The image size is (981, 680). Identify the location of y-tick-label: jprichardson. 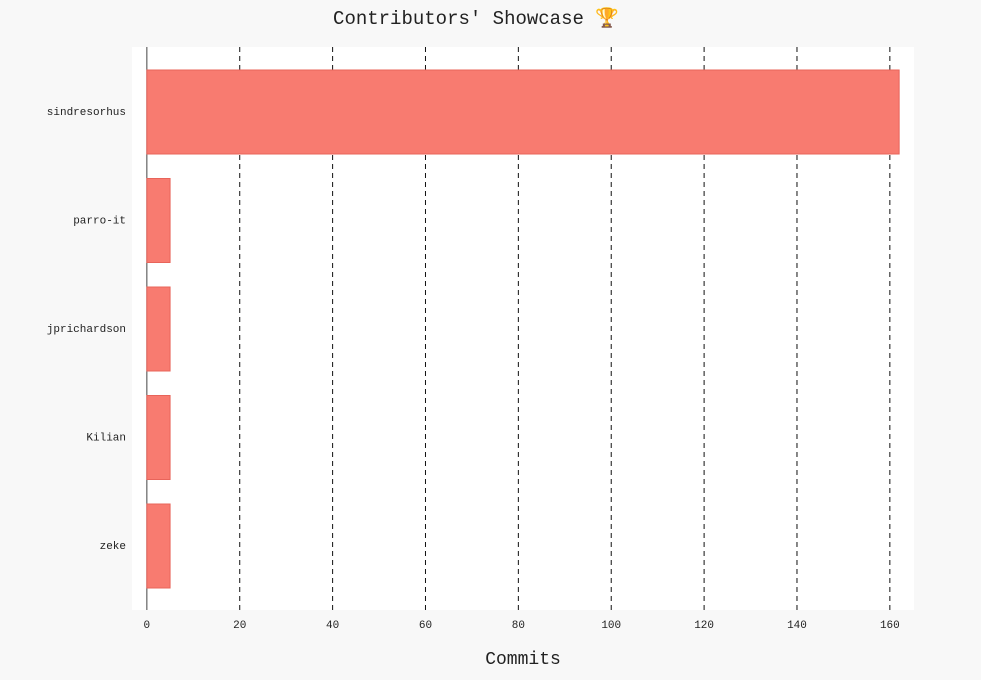
(86, 330).